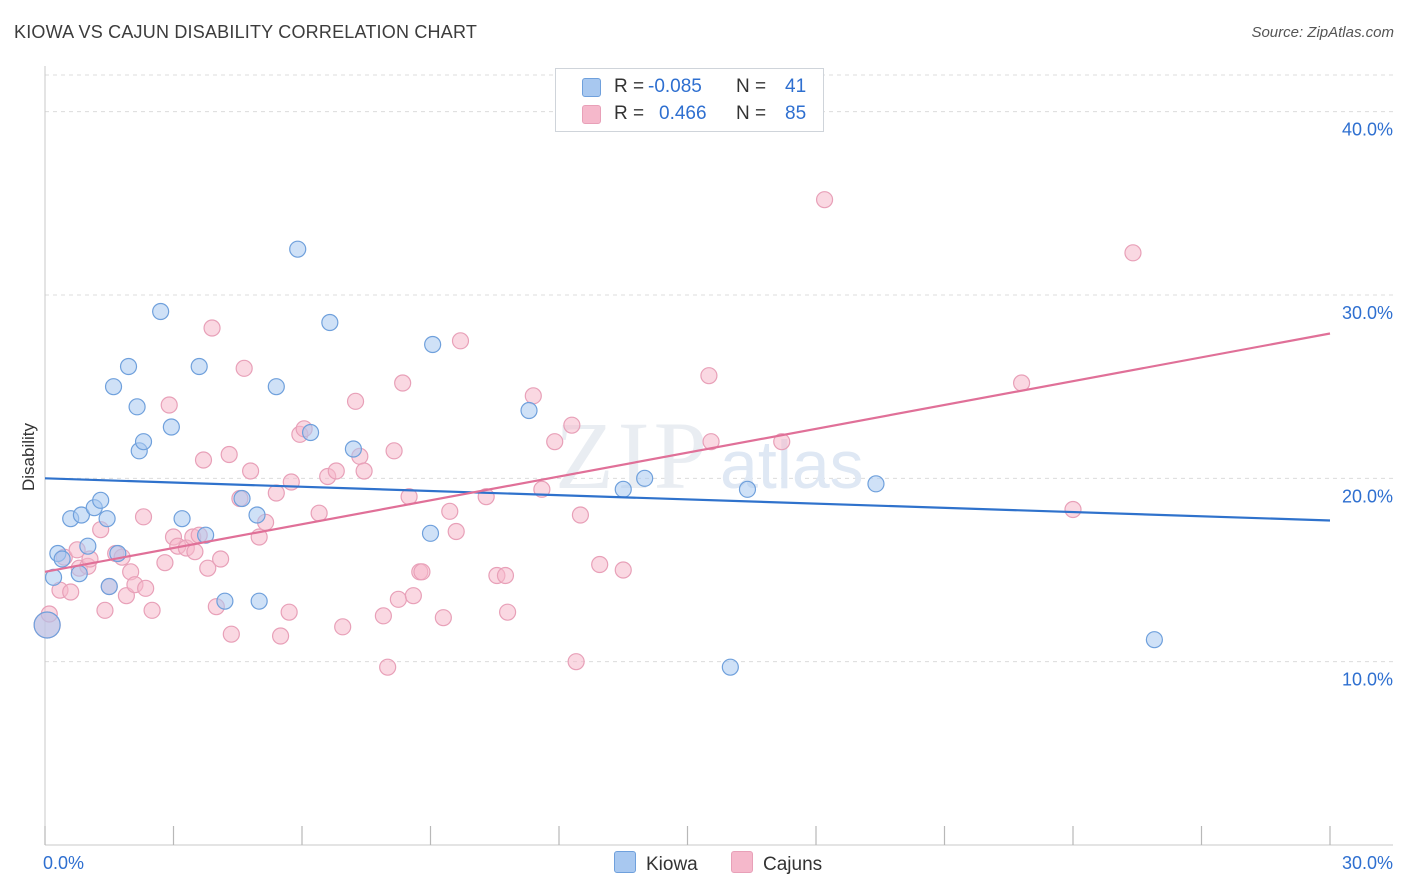  I want to click on y-tick-label: 10.0%, so click(1367, 680).